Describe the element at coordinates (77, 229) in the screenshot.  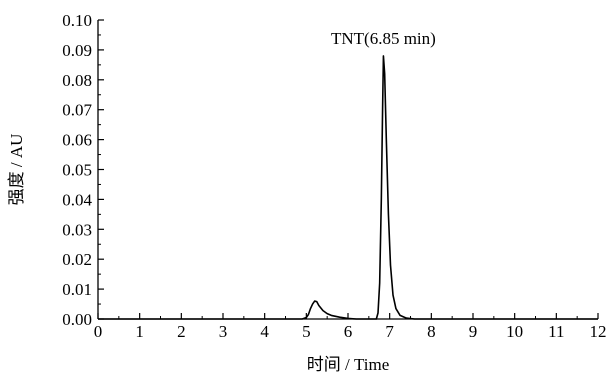
I see `y-tick-label: 0.03` at that location.